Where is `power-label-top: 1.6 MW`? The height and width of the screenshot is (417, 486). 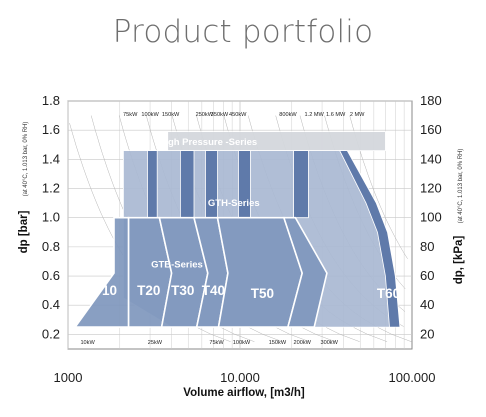
power-label-top: 1.6 MW is located at coordinates (336, 115).